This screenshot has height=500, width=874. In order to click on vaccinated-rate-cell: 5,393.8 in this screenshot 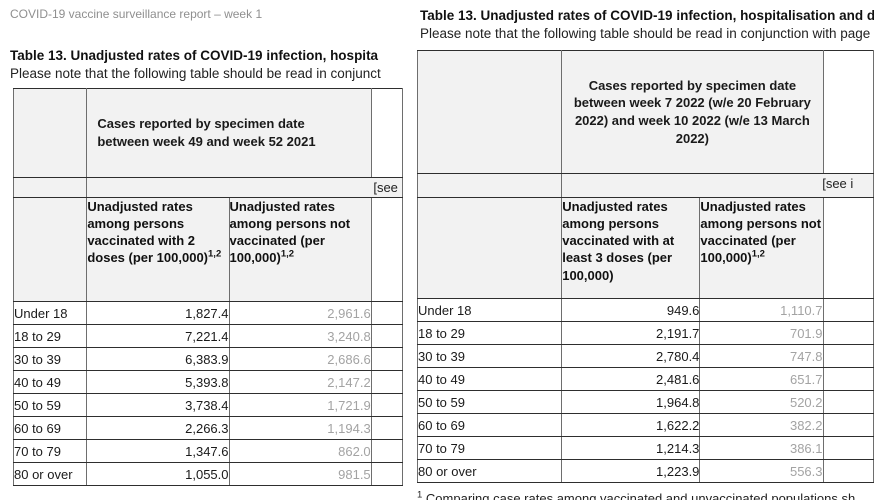, I will do `click(158, 382)`.